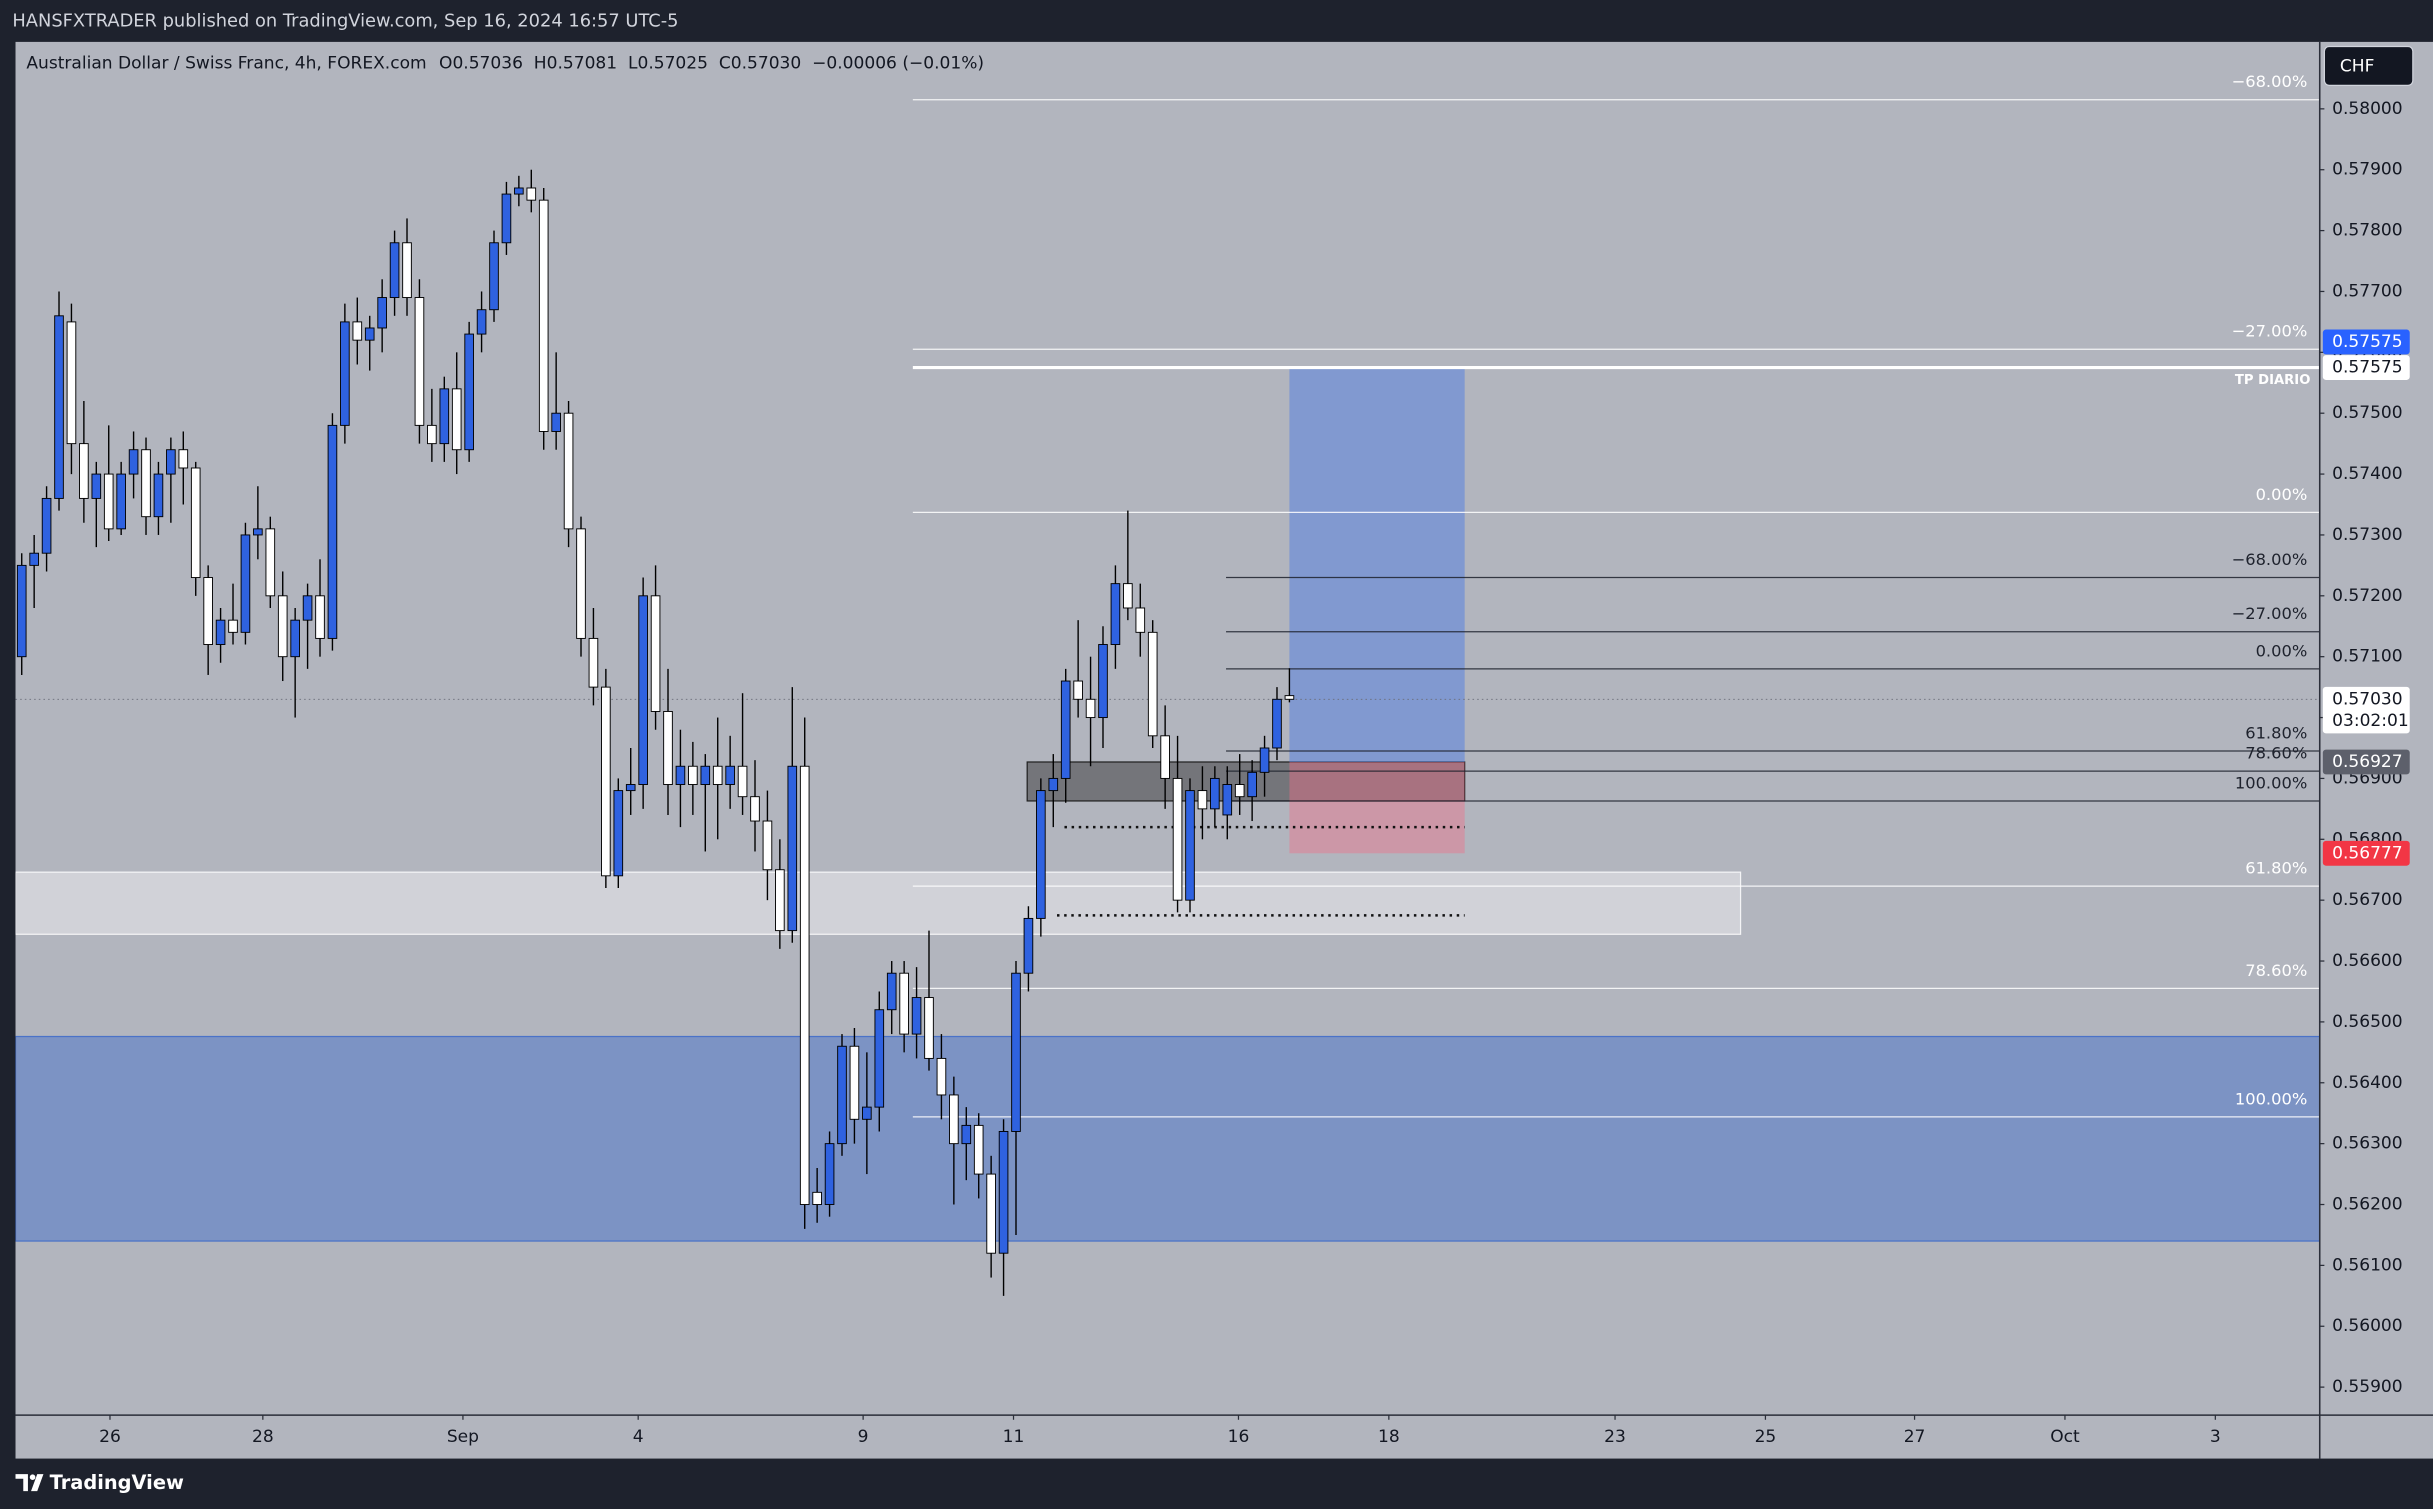 This screenshot has width=2433, height=1509. What do you see at coordinates (2367, 900) in the screenshot?
I see `y-tick-label: 0.56700` at bounding box center [2367, 900].